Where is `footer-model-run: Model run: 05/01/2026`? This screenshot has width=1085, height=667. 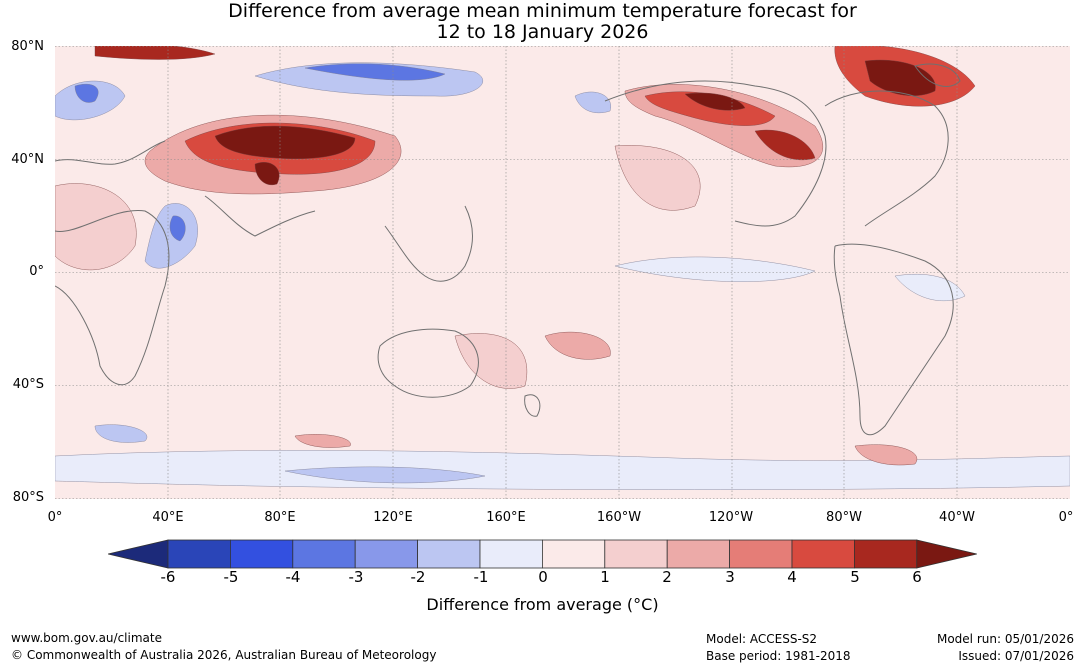
footer-model-run: Model run: 05/01/2026 is located at coordinates (1005, 639).